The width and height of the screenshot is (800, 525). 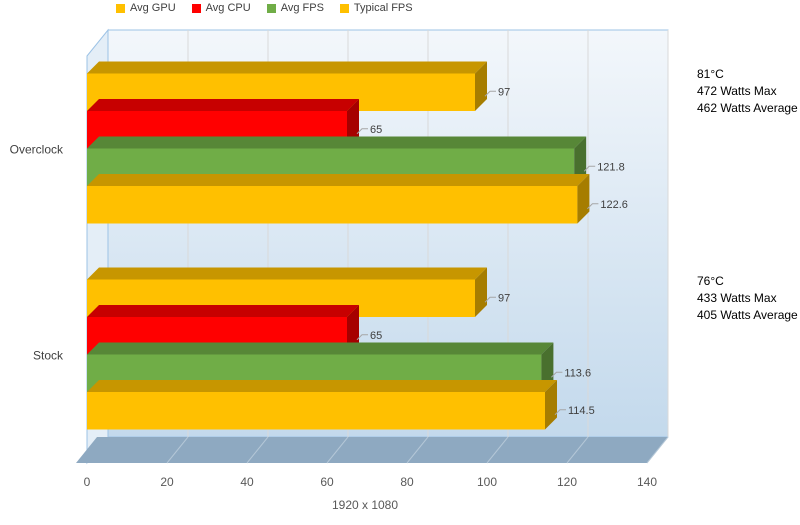 What do you see at coordinates (747, 315) in the screenshot?
I see `annotation-line: 405 Watts Average` at bounding box center [747, 315].